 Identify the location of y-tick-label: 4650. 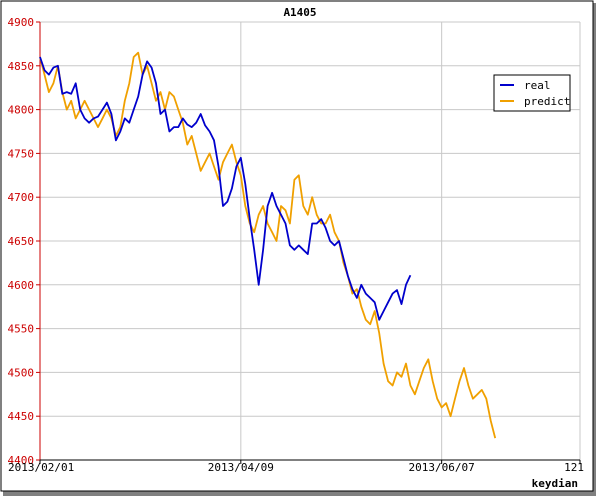
(21, 241).